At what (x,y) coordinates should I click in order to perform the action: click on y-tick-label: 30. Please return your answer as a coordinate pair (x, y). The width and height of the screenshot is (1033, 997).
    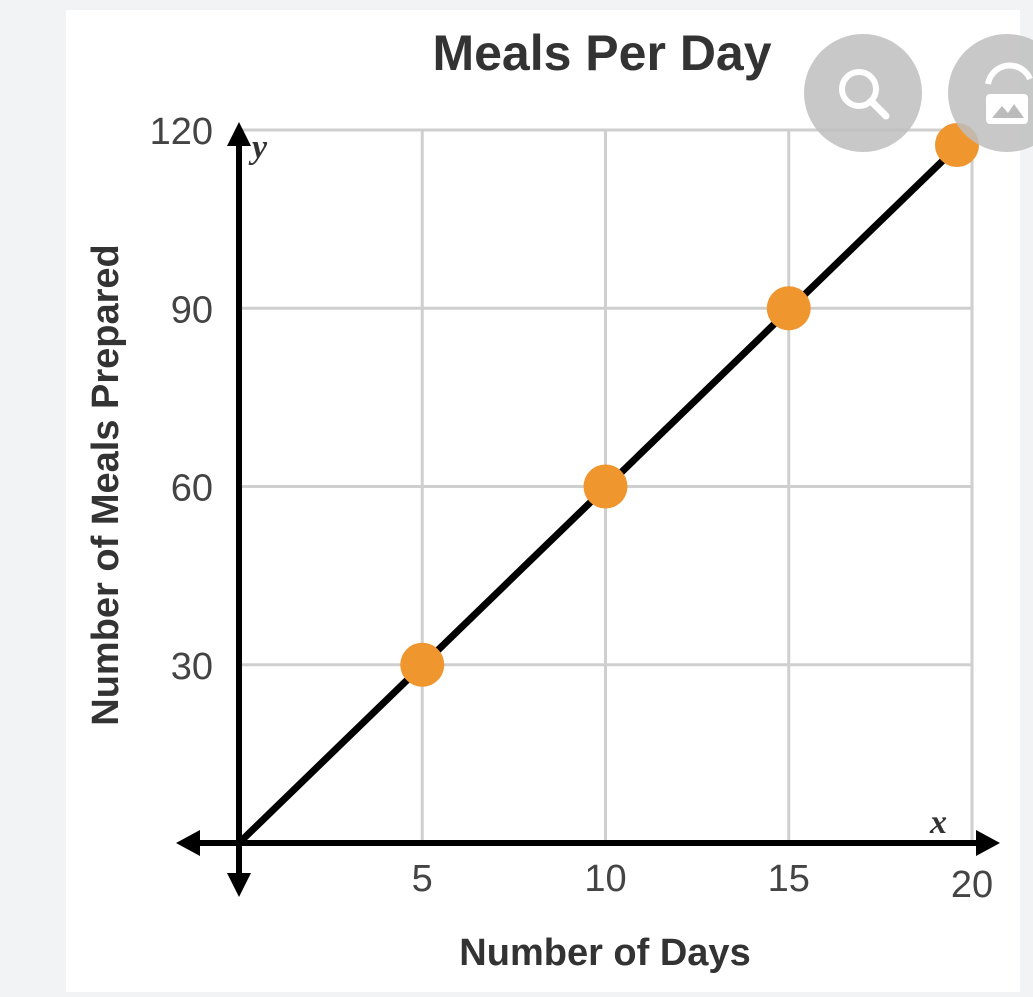
    Looking at the image, I should click on (192, 667).